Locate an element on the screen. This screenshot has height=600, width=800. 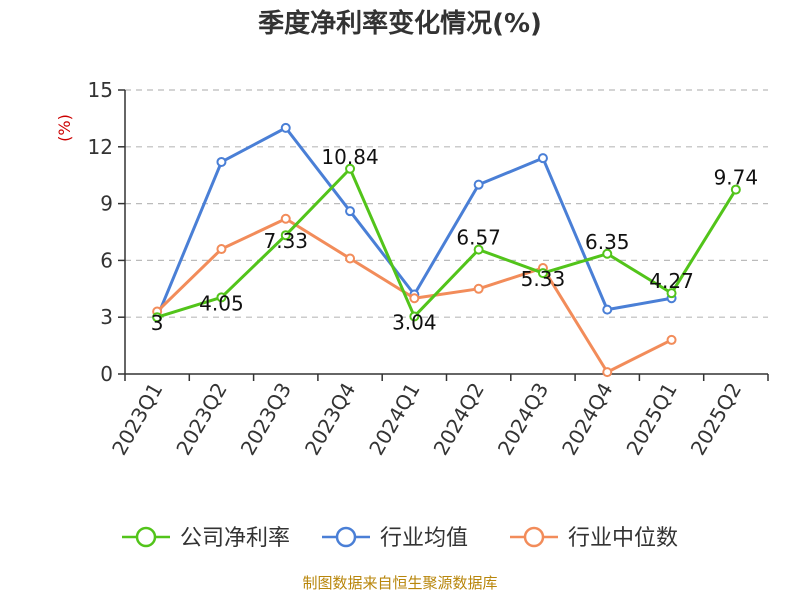
legend: 公司净利率 行业均值 行业中位数 is located at coordinates (400, 538).